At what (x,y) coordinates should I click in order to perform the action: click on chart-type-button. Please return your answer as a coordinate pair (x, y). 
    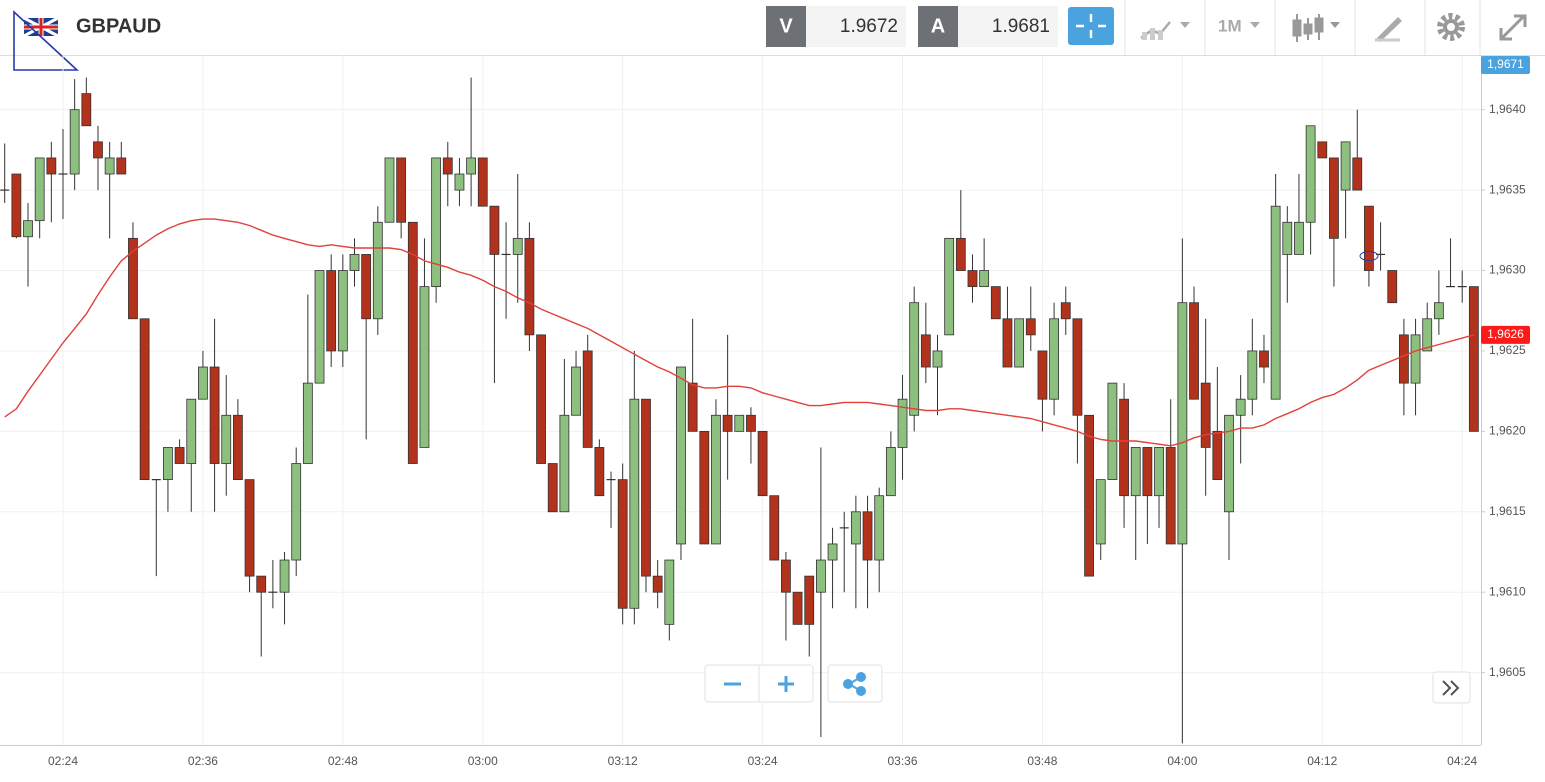
    Looking at the image, I should click on (1165, 30).